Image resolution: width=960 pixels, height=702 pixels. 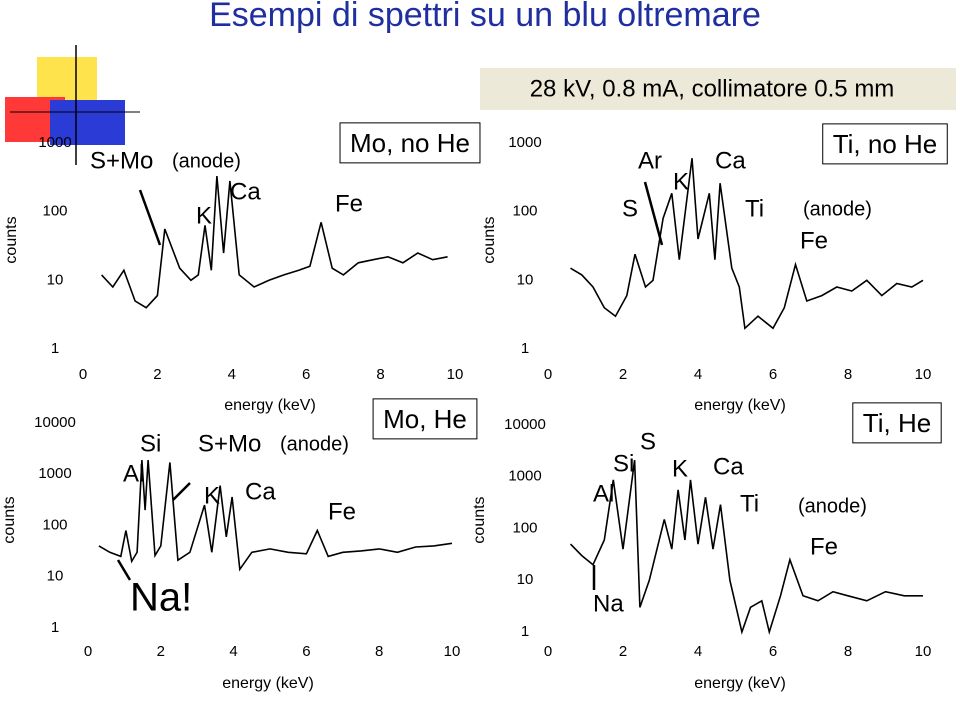 I want to click on subtitle: 28 kV, 0.8 mA, collimatore 0.5 mm, so click(x=712, y=88).